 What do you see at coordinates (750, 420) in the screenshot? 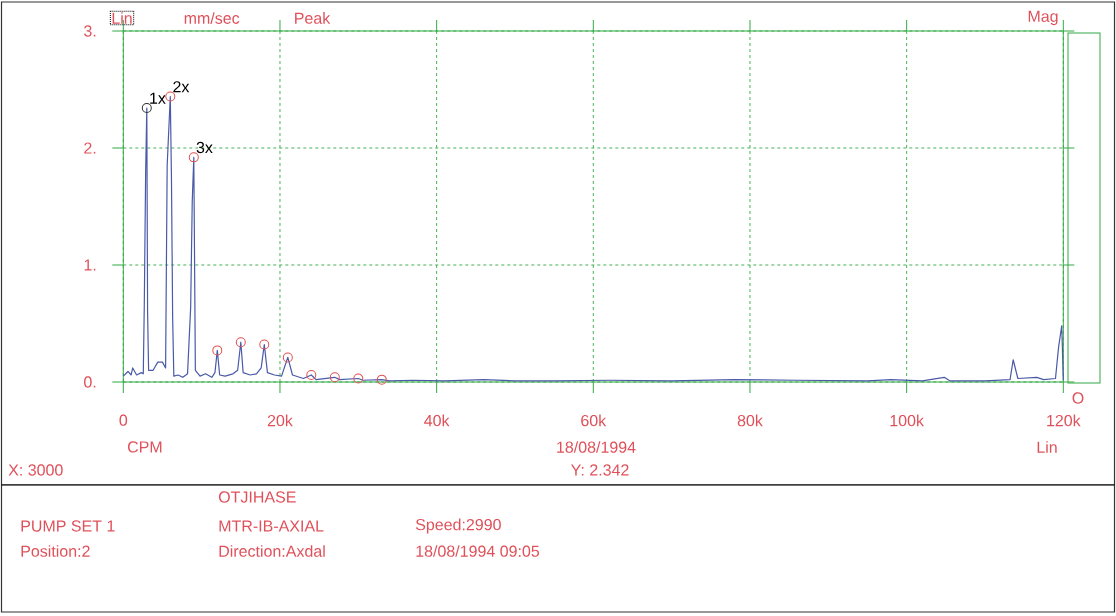
I see `x-tick-label: 80k` at bounding box center [750, 420].